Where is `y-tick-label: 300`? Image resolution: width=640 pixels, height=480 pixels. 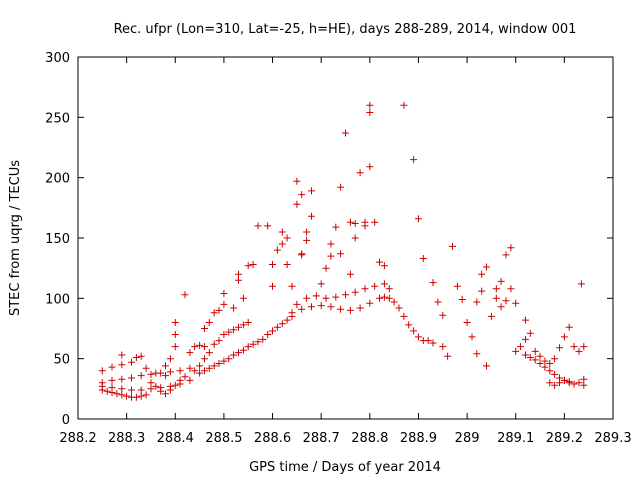 y-tick-label: 300 is located at coordinates (57, 58).